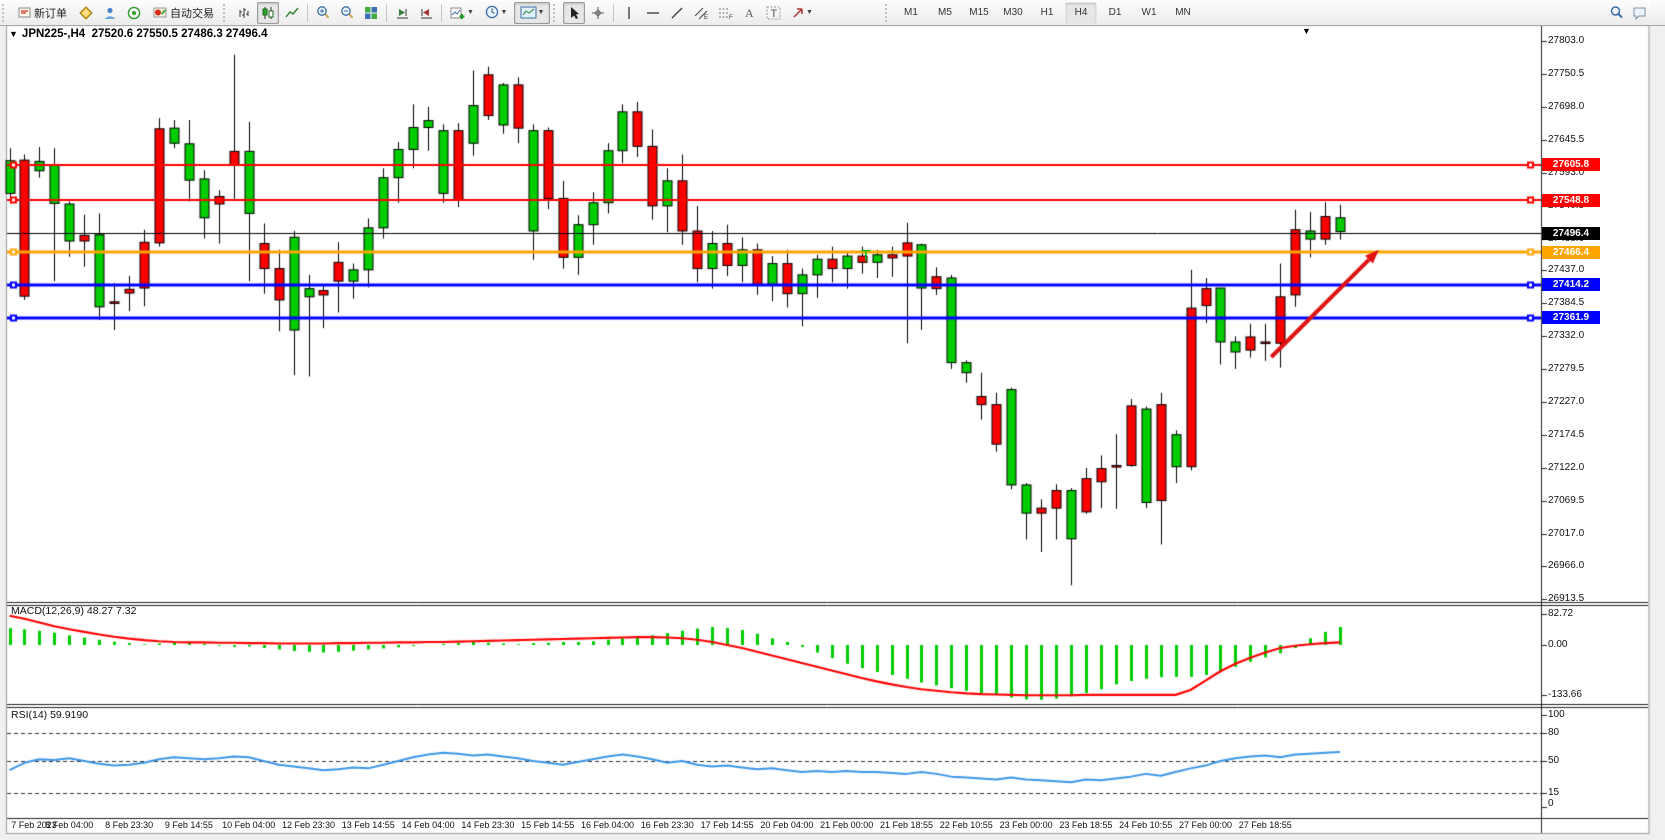  What do you see at coordinates (701, 13) in the screenshot?
I see `channel-icon: E` at bounding box center [701, 13].